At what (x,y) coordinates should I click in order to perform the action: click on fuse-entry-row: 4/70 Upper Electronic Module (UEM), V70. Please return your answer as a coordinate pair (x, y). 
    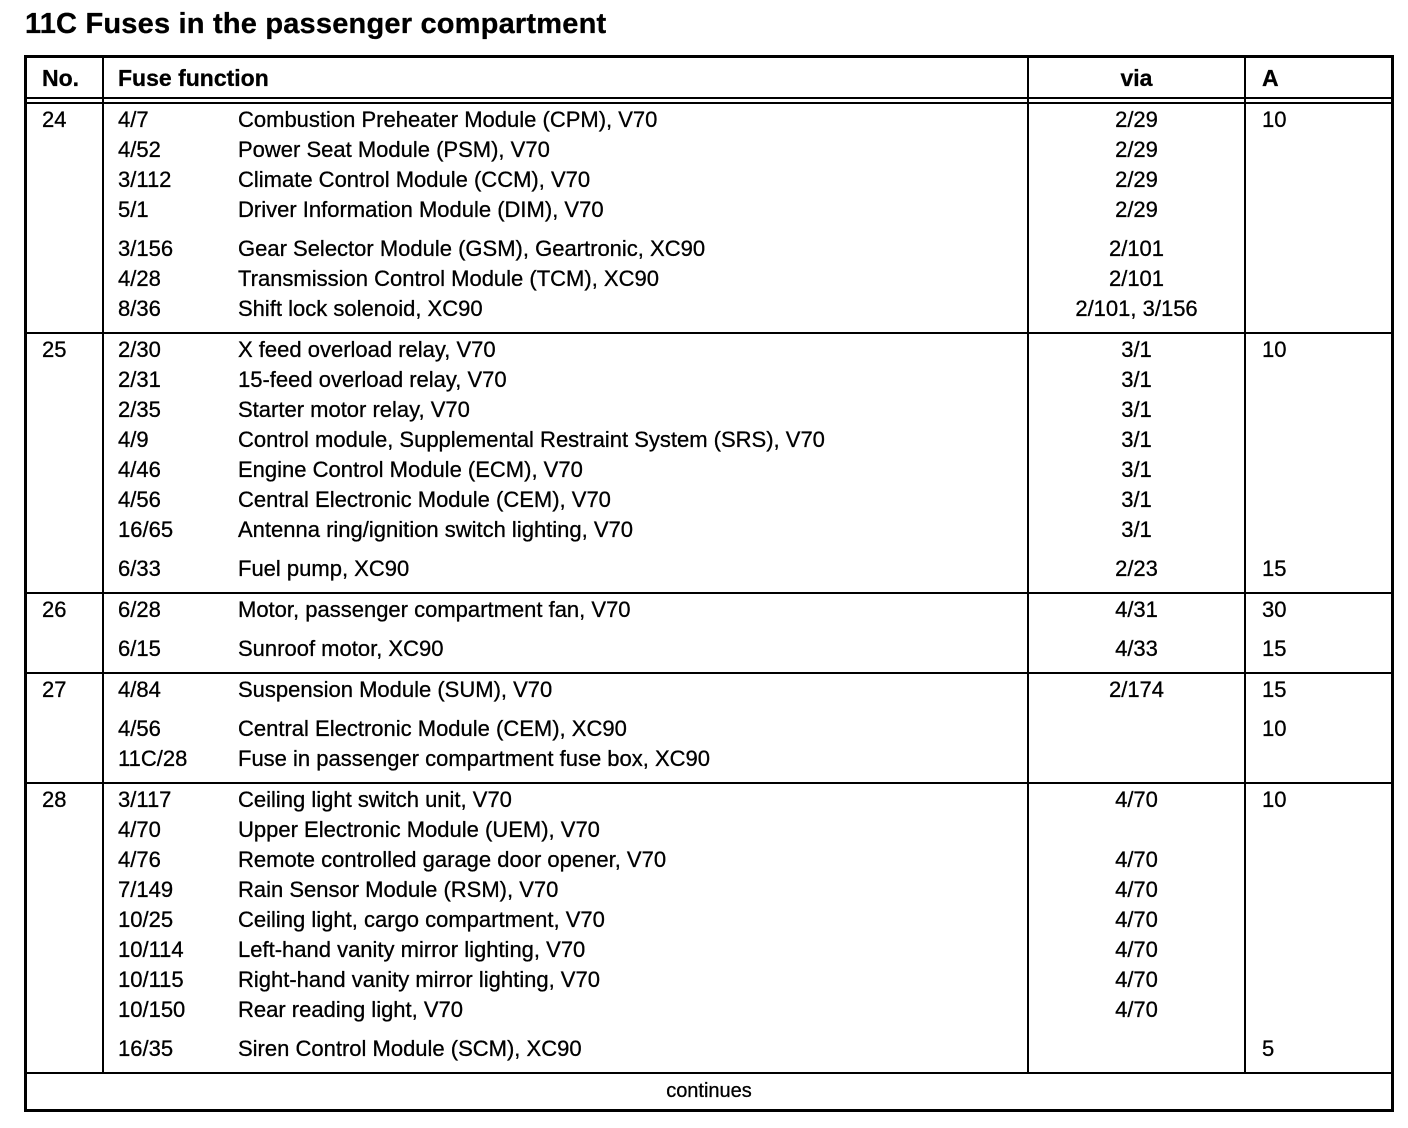
    Looking at the image, I should click on (709, 830).